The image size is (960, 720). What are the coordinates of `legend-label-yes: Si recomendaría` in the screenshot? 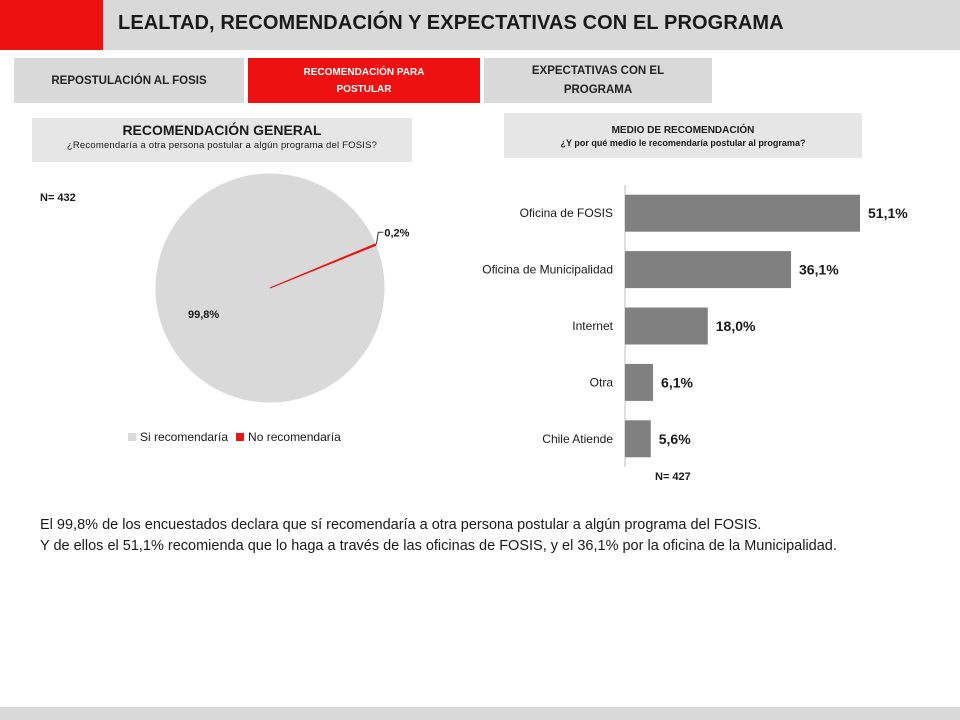 It's located at (184, 437).